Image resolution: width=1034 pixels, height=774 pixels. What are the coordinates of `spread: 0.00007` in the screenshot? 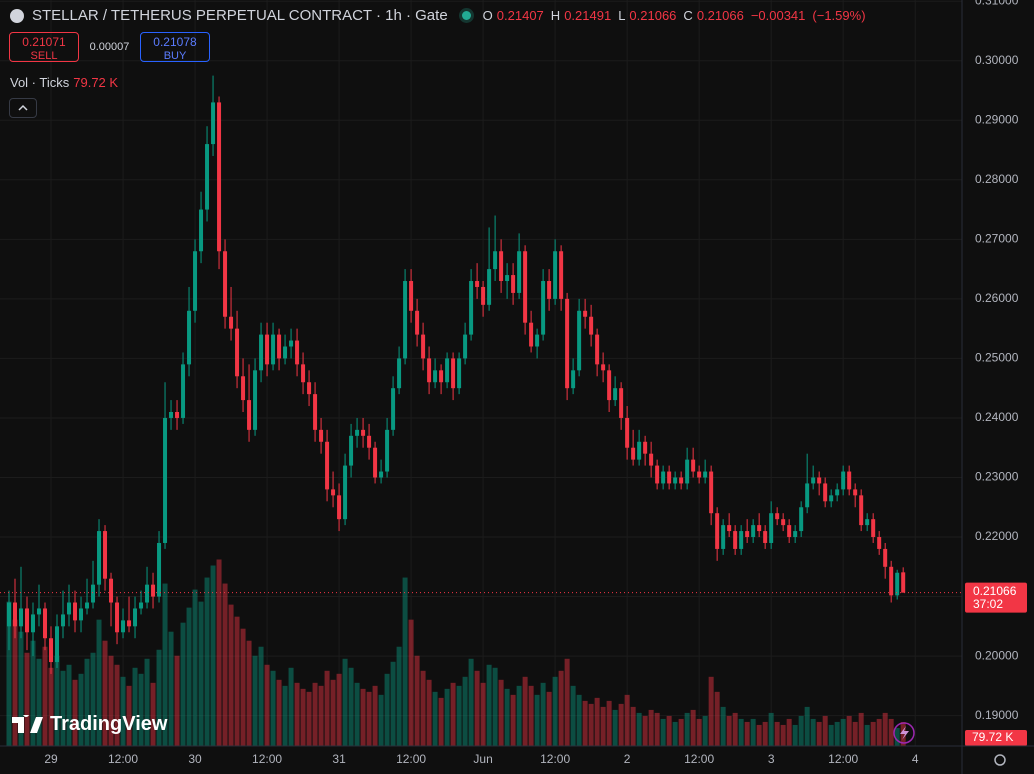 It's located at (109, 47).